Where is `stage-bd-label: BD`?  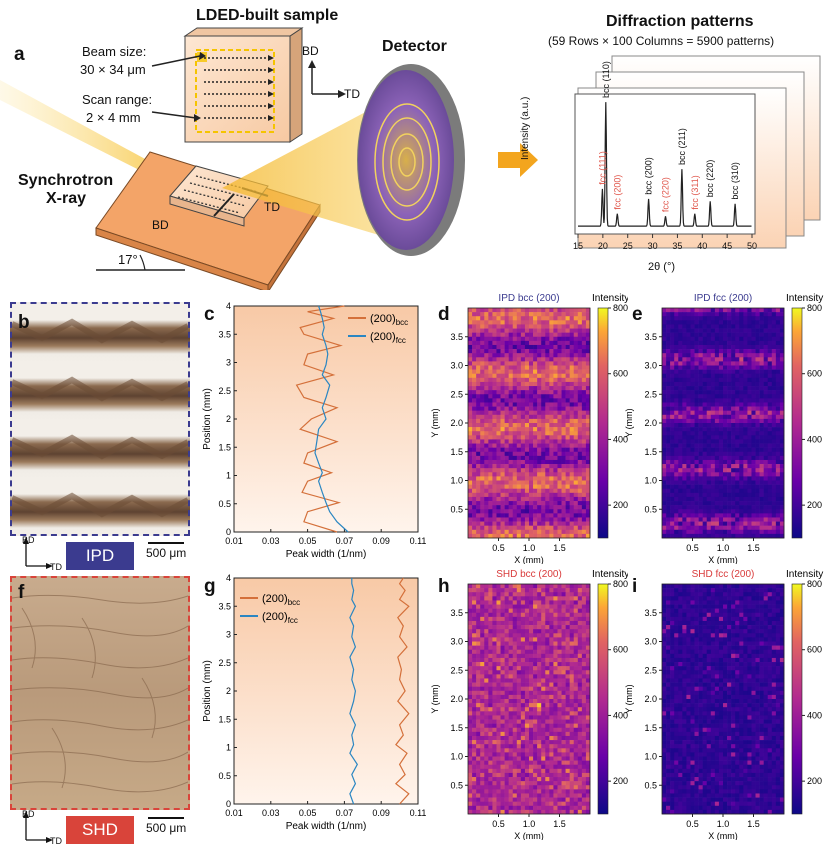
stage-bd-label: BD is located at coordinates (160, 225).